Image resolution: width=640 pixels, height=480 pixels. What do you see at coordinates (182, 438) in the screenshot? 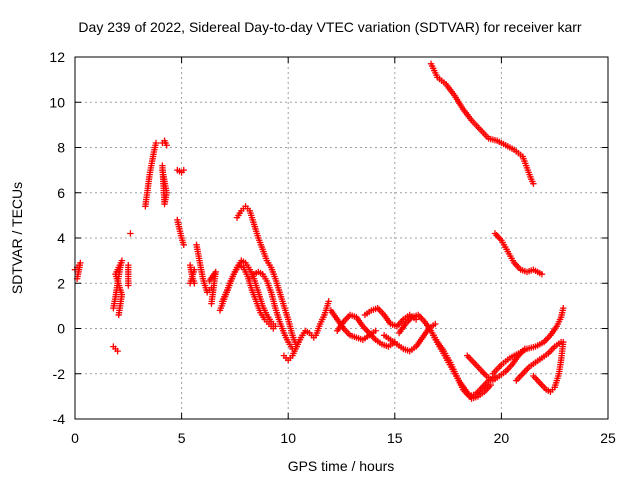
I see `x-tick-label: 5` at bounding box center [182, 438].